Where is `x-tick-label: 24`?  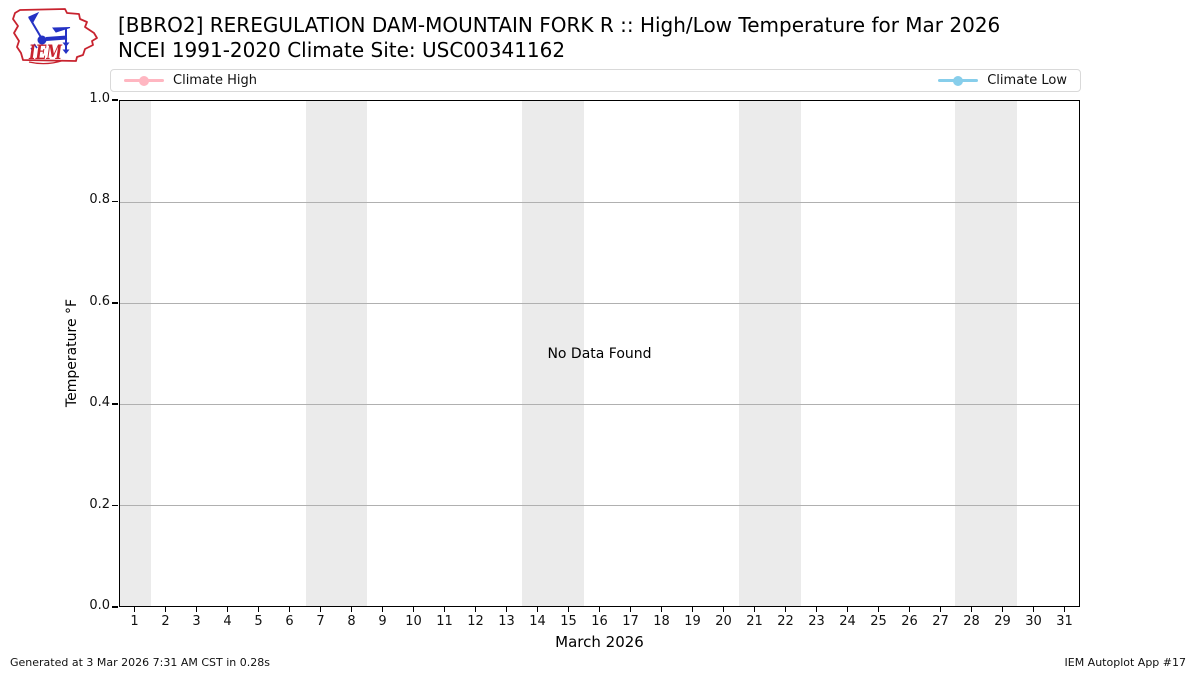 x-tick-label: 24 is located at coordinates (847, 621).